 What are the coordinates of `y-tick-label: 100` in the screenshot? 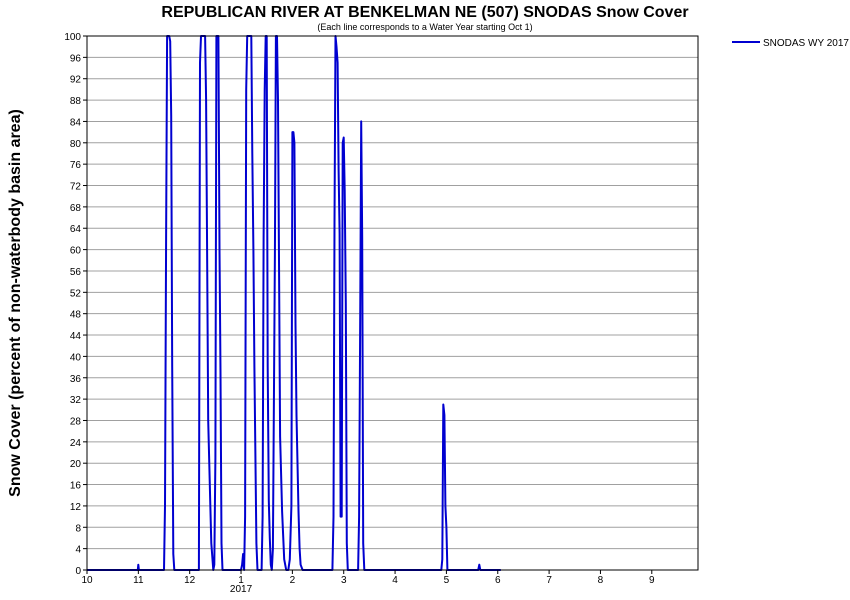 It's located at (72, 37).